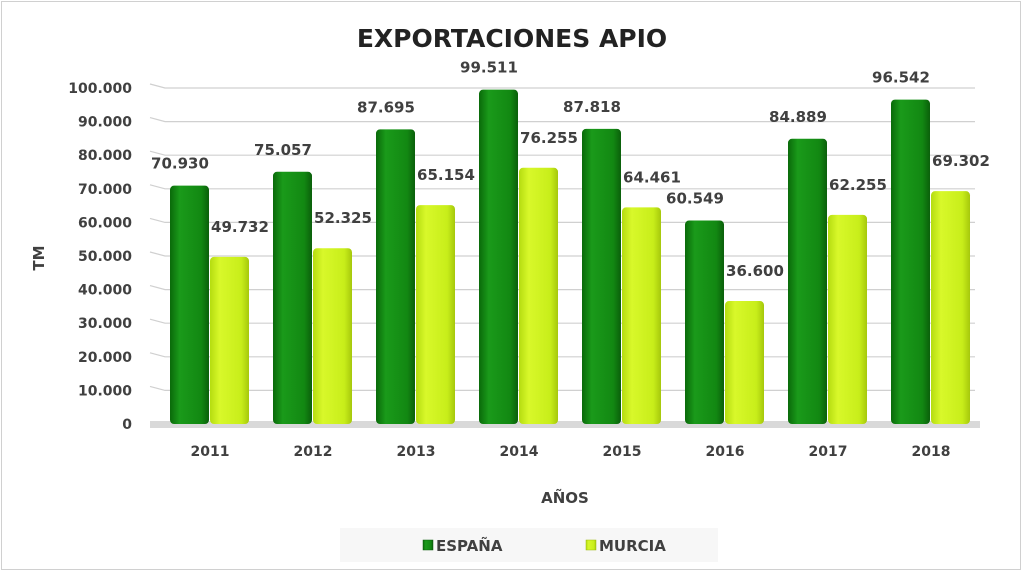  I want to click on x-tick-label: 2016, so click(725, 452).